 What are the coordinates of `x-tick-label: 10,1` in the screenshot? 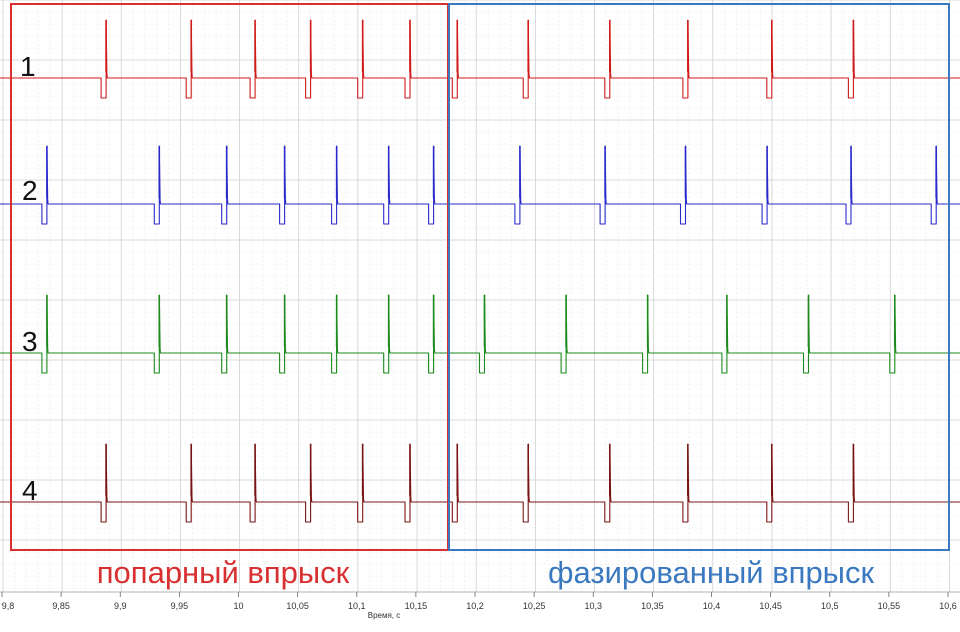 It's located at (357, 606).